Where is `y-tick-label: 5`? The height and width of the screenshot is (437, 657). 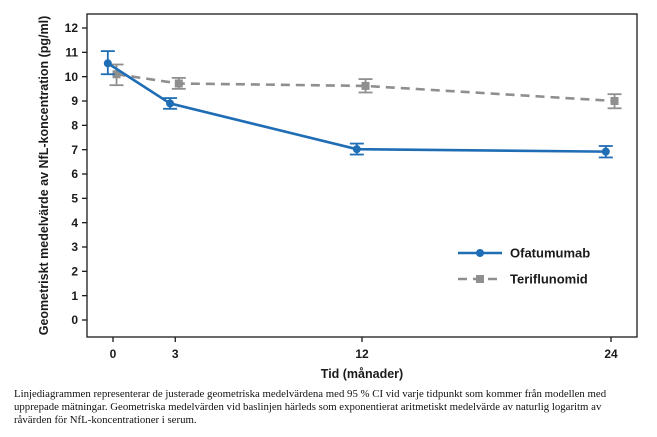 y-tick-label: 5 is located at coordinates (74, 199).